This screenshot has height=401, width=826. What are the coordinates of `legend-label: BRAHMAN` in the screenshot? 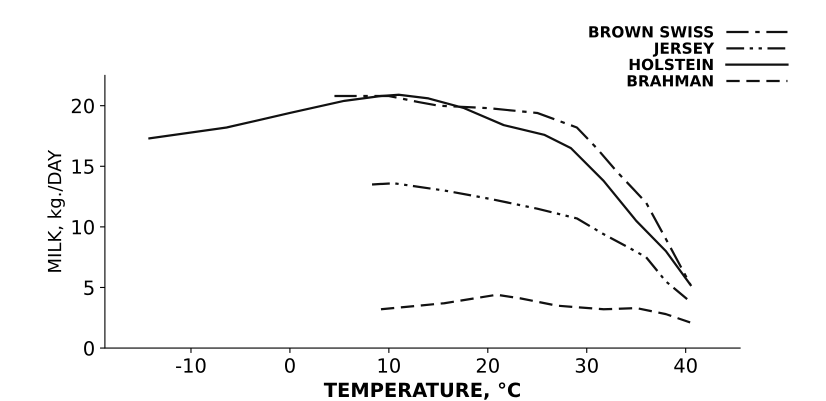 It's located at (670, 80).